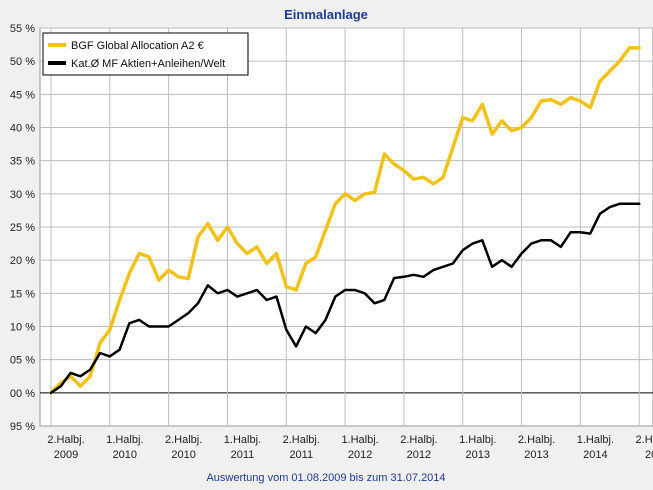  I want to click on y-tick-label: 95 %, so click(22, 427).